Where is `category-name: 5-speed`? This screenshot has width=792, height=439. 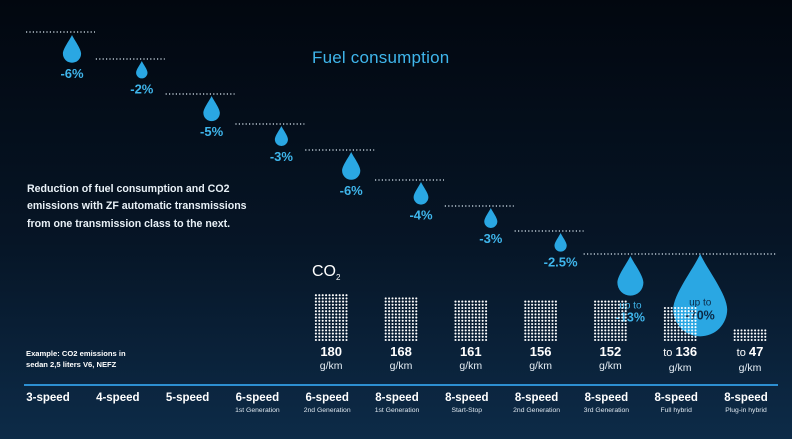 category-name: 5-speed is located at coordinates (187, 398).